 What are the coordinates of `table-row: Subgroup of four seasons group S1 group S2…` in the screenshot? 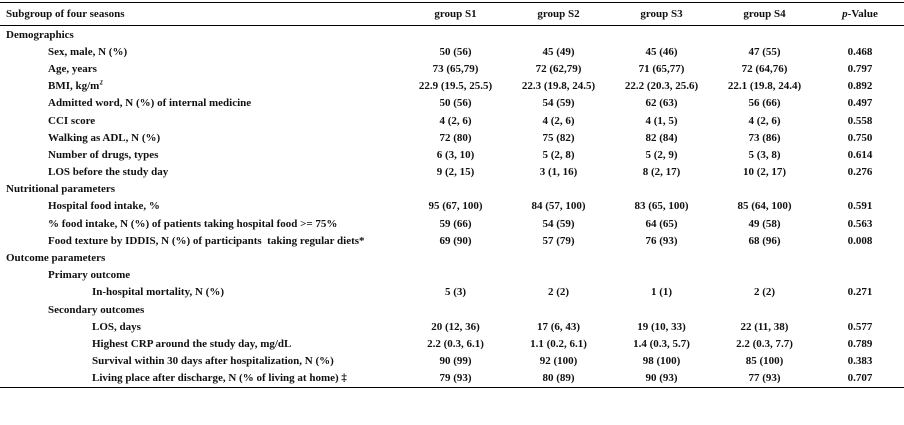 It's located at (452, 14).